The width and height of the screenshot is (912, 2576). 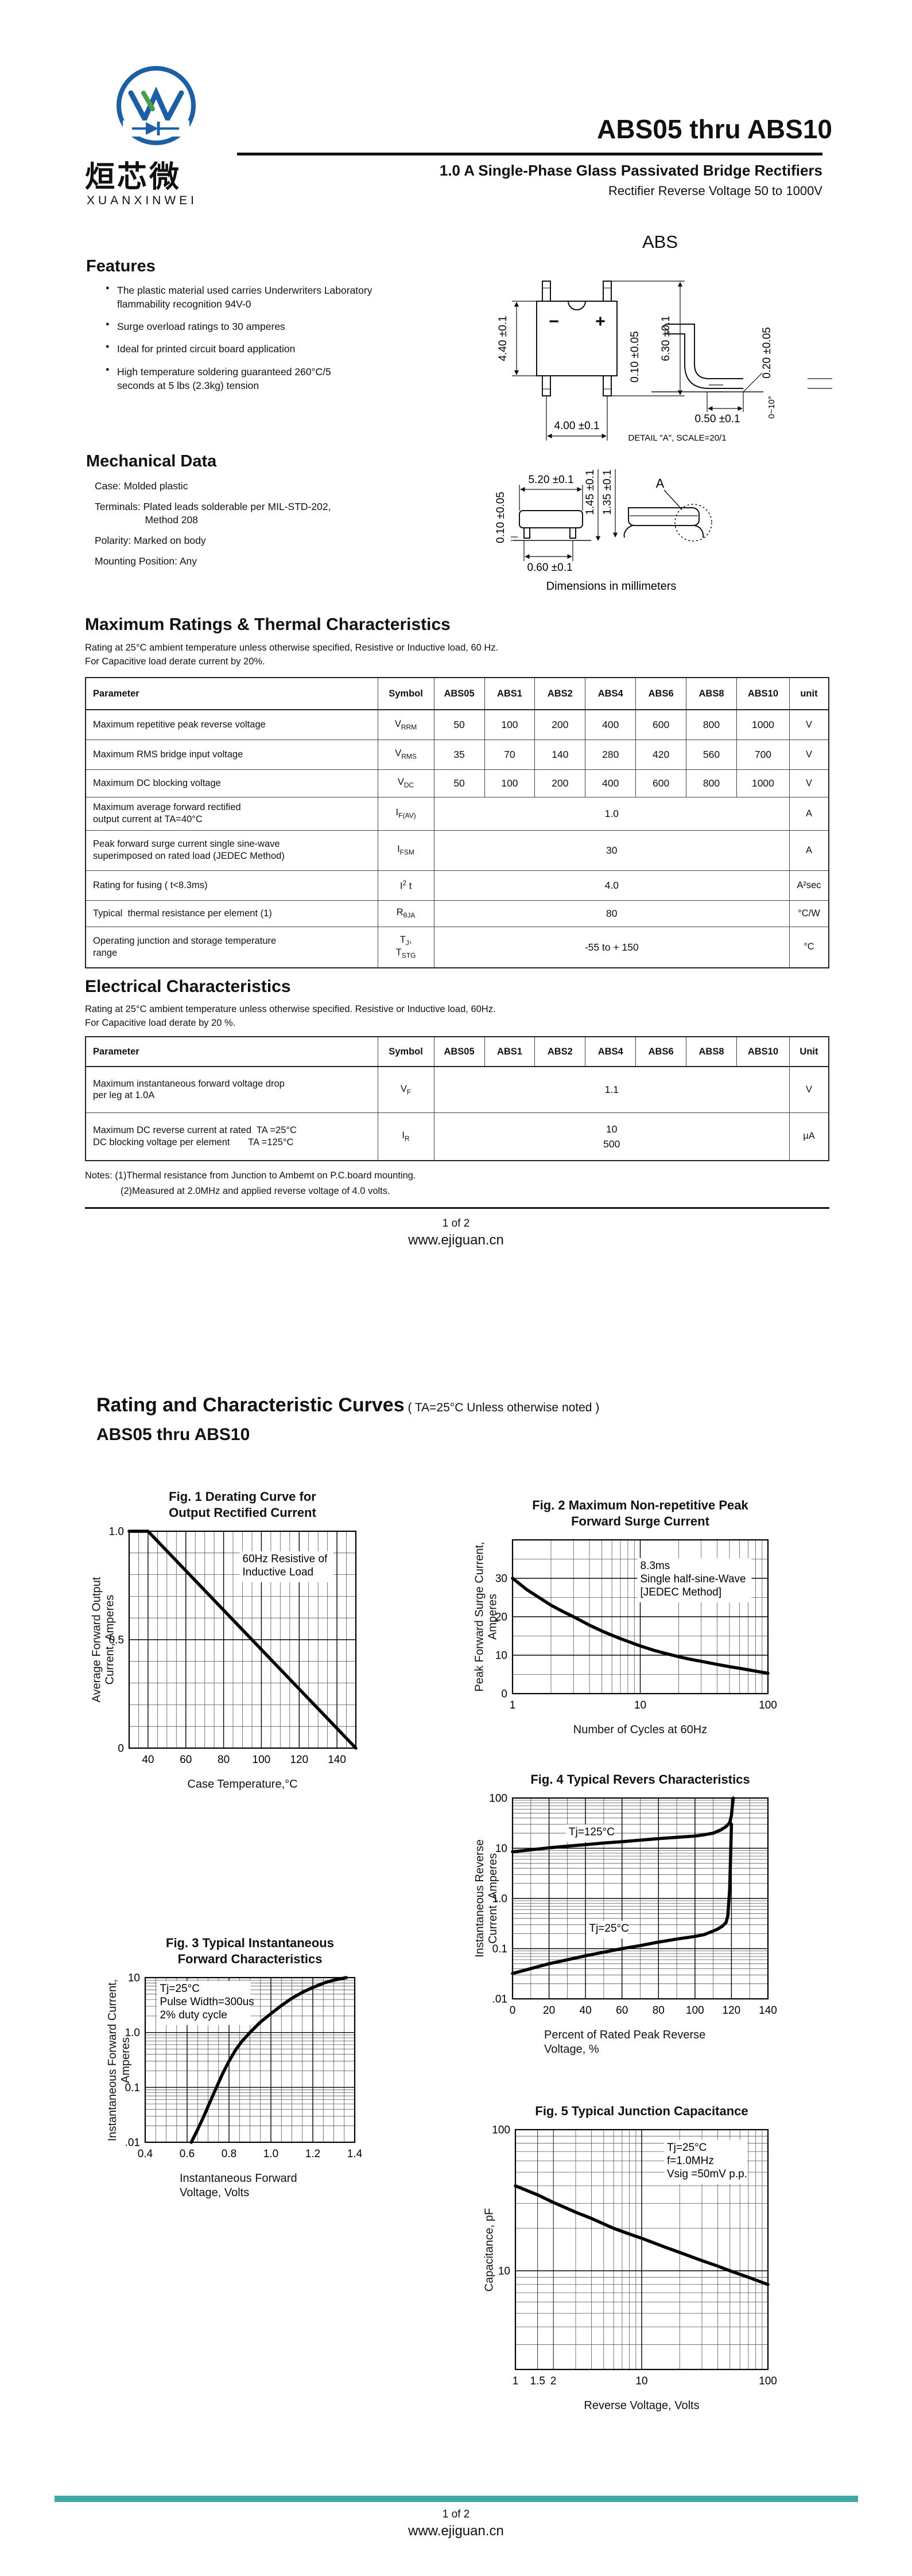 I want to click on x-tick-label: 120, so click(x=732, y=2011).